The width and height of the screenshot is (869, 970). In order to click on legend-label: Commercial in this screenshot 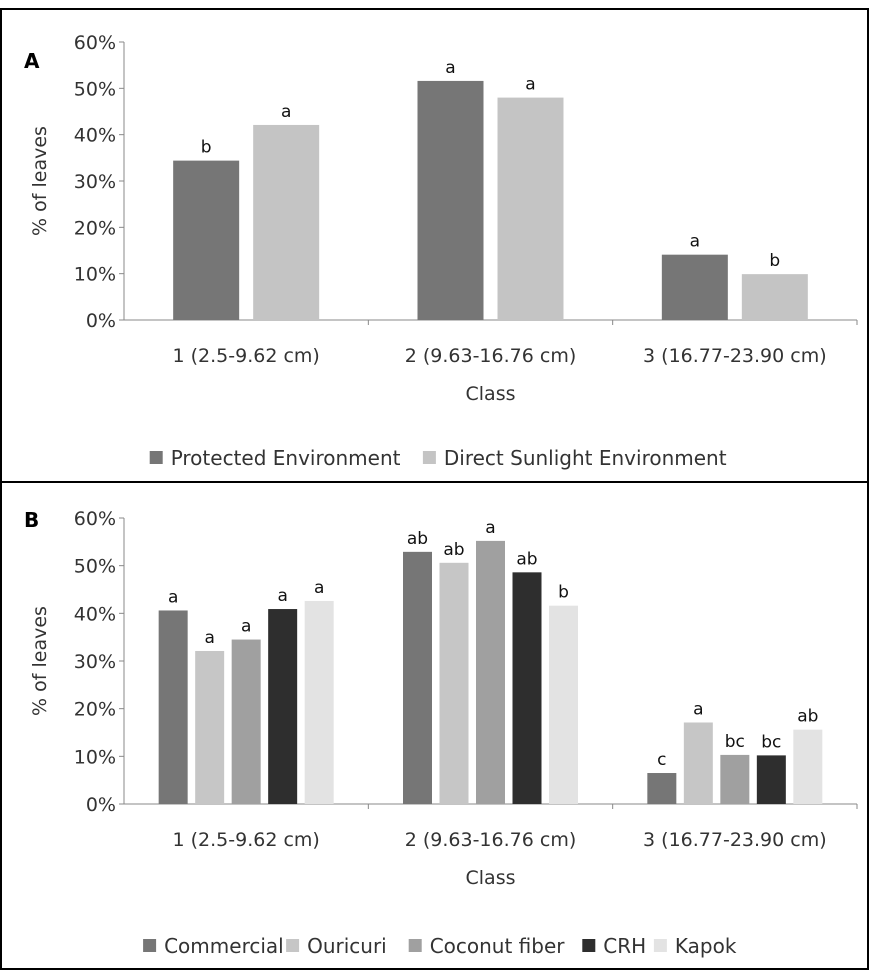, I will do `click(224, 946)`.